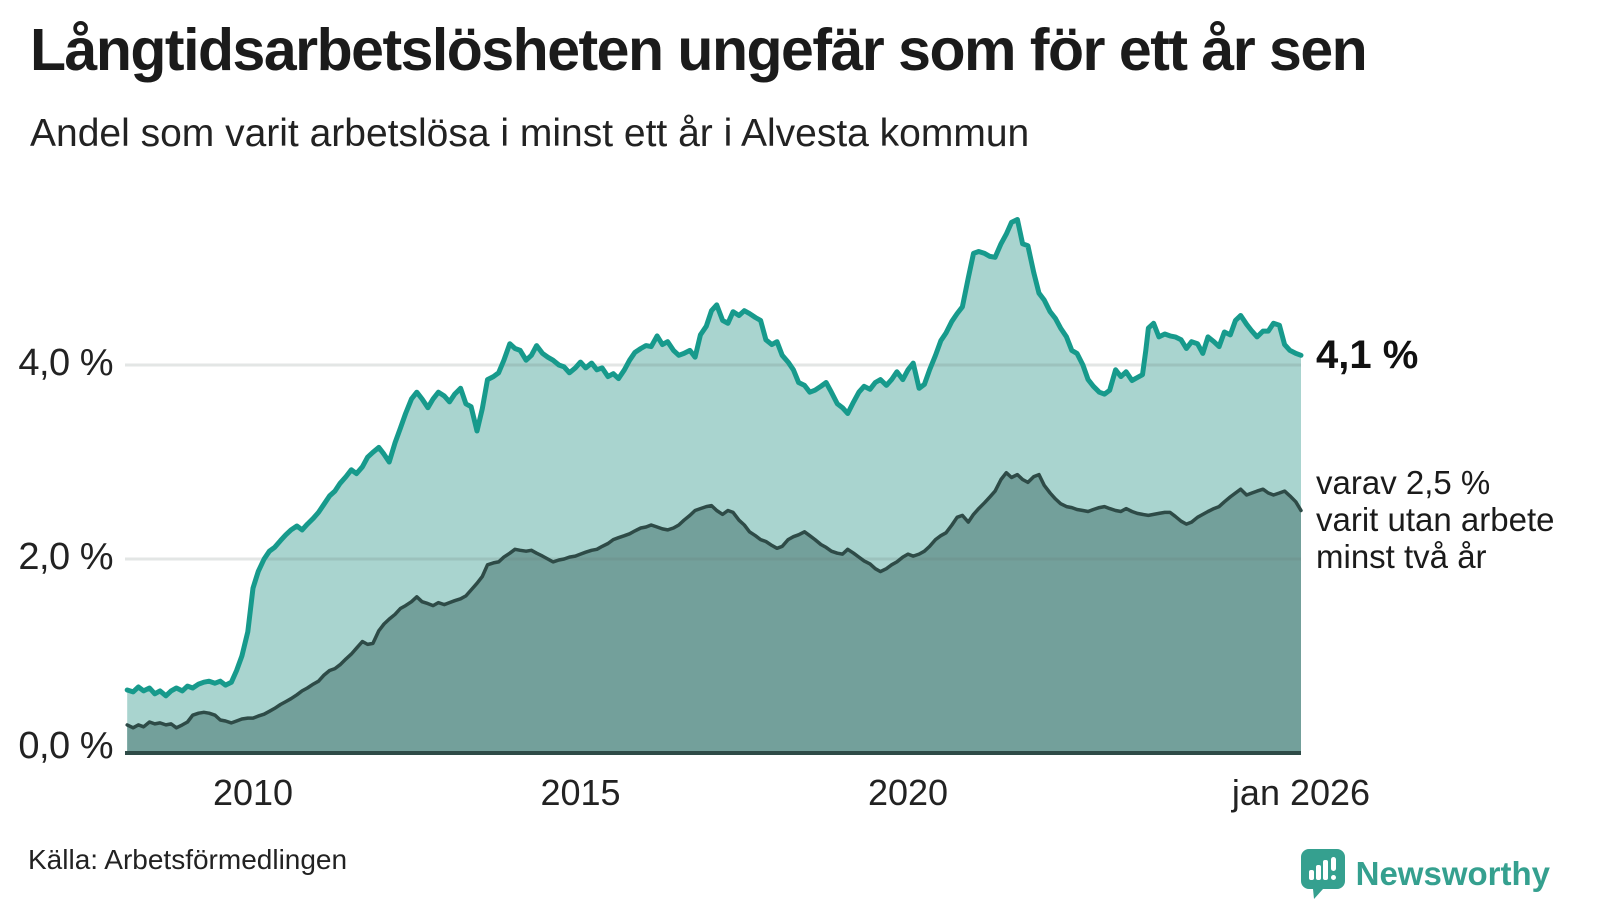 The image size is (1600, 900). Describe the element at coordinates (1401, 556) in the screenshot. I see `annotation-line-3: minst två år` at that location.